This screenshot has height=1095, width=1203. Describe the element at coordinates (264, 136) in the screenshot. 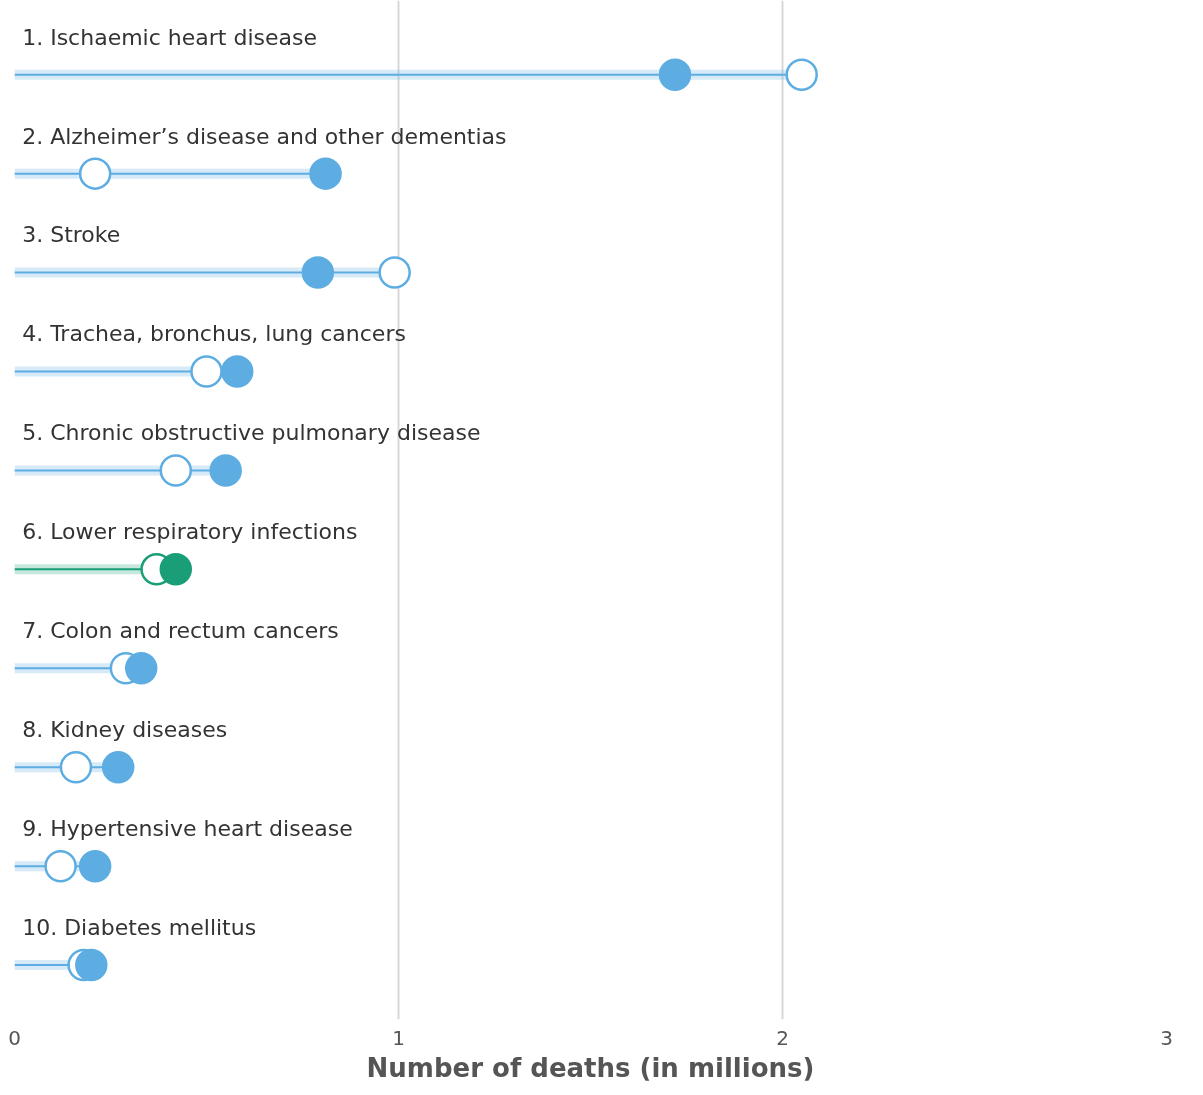

I see `y-tick-label: 2. Alzheimer’s disease and other dementias` at that location.